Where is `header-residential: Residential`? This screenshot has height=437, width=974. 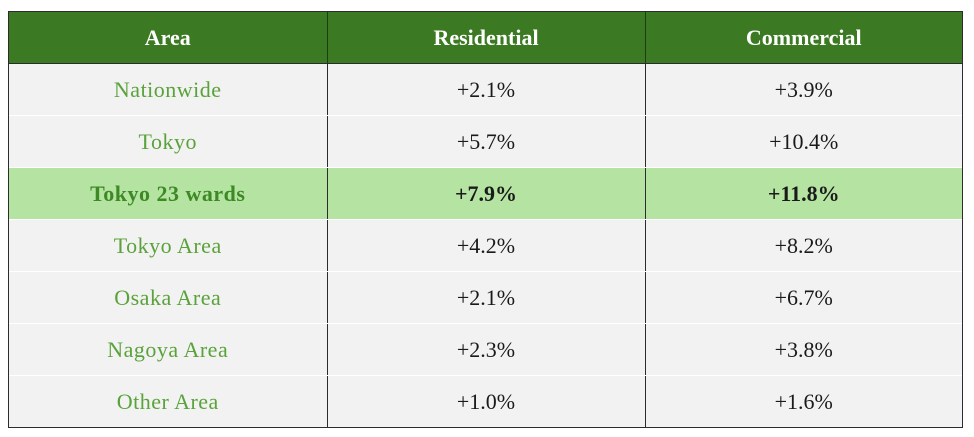
header-residential: Residential is located at coordinates (486, 38).